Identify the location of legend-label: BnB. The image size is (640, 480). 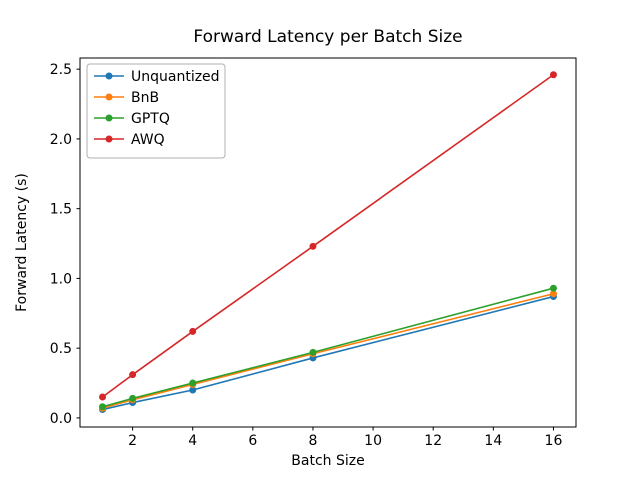
(145, 98).